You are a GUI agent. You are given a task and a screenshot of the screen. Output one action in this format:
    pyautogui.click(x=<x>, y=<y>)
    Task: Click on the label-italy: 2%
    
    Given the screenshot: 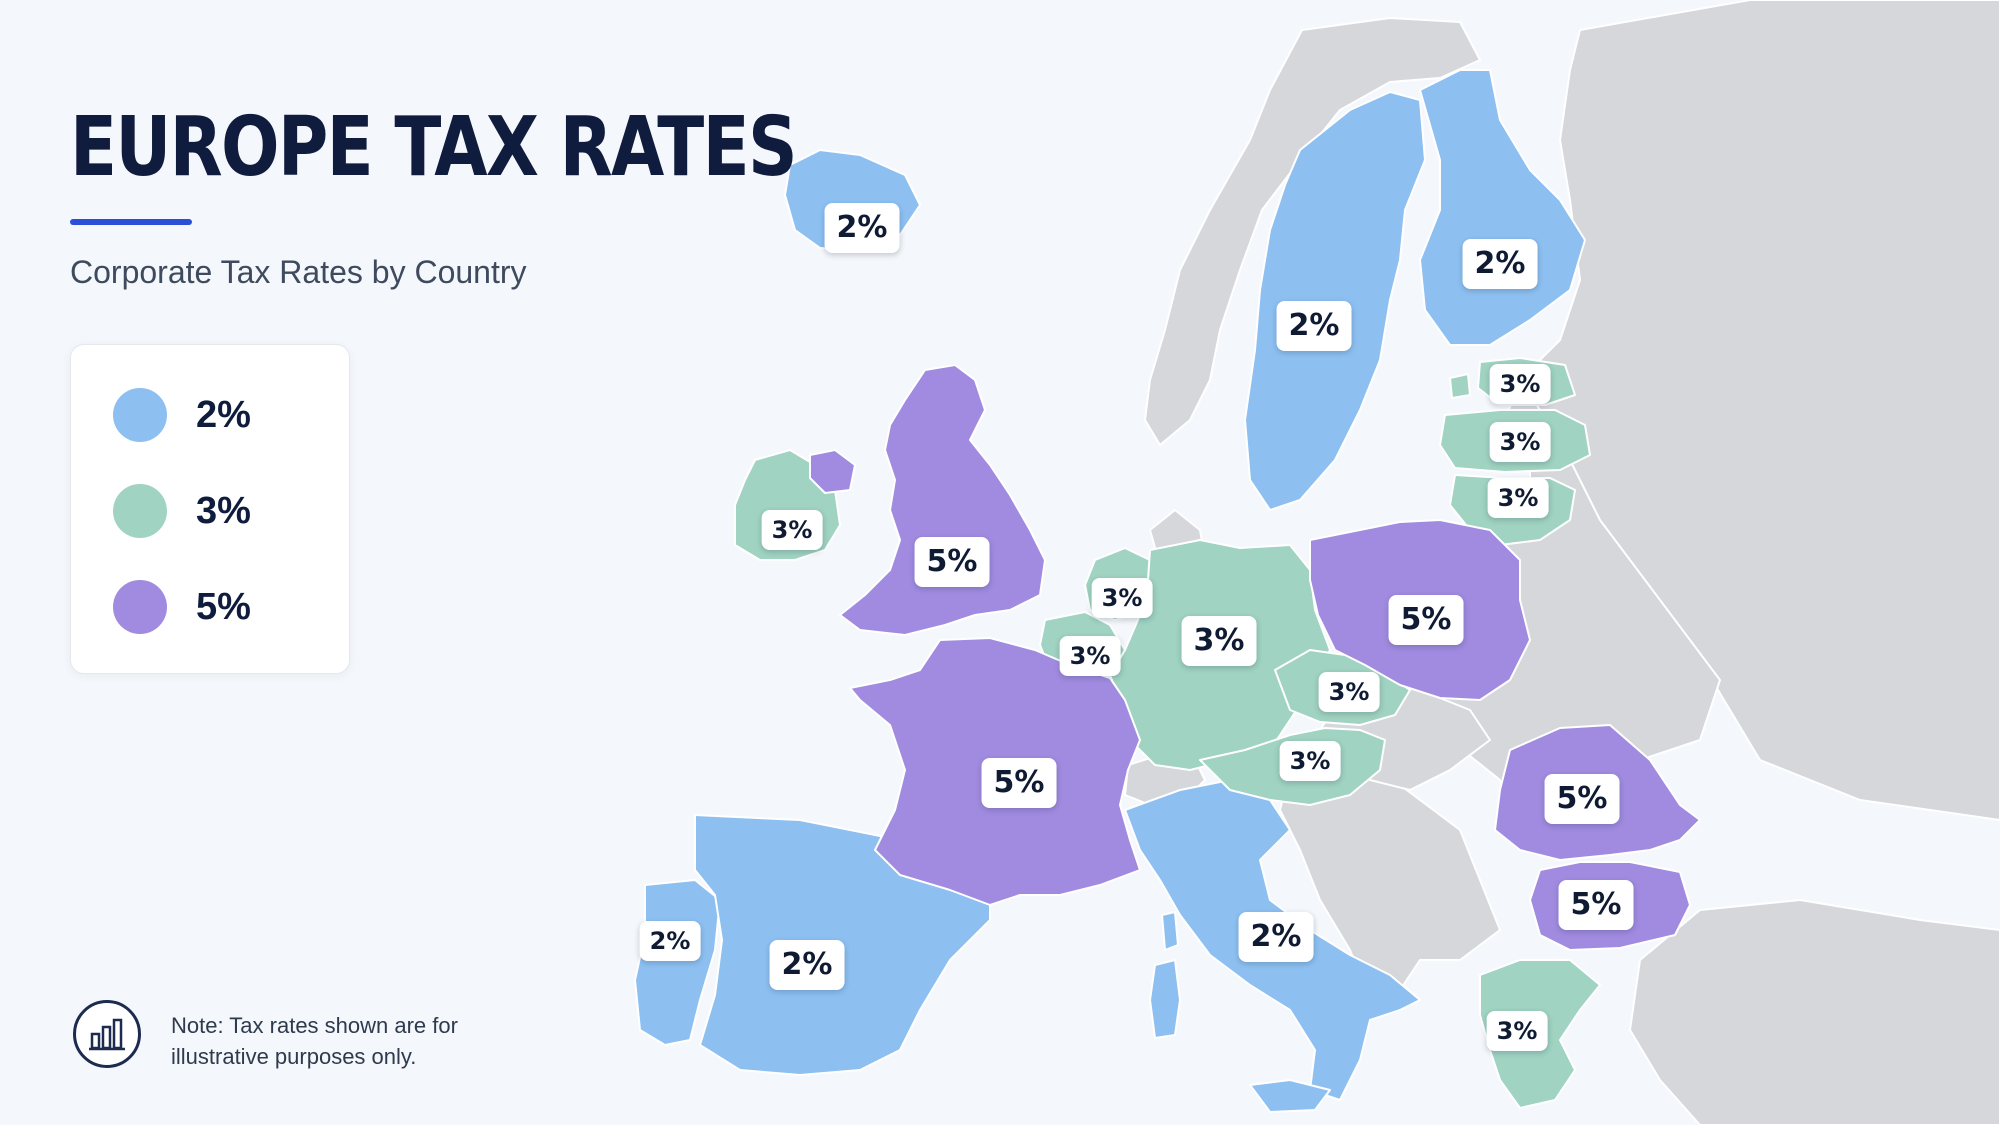 What is the action you would take?
    pyautogui.click(x=1276, y=937)
    